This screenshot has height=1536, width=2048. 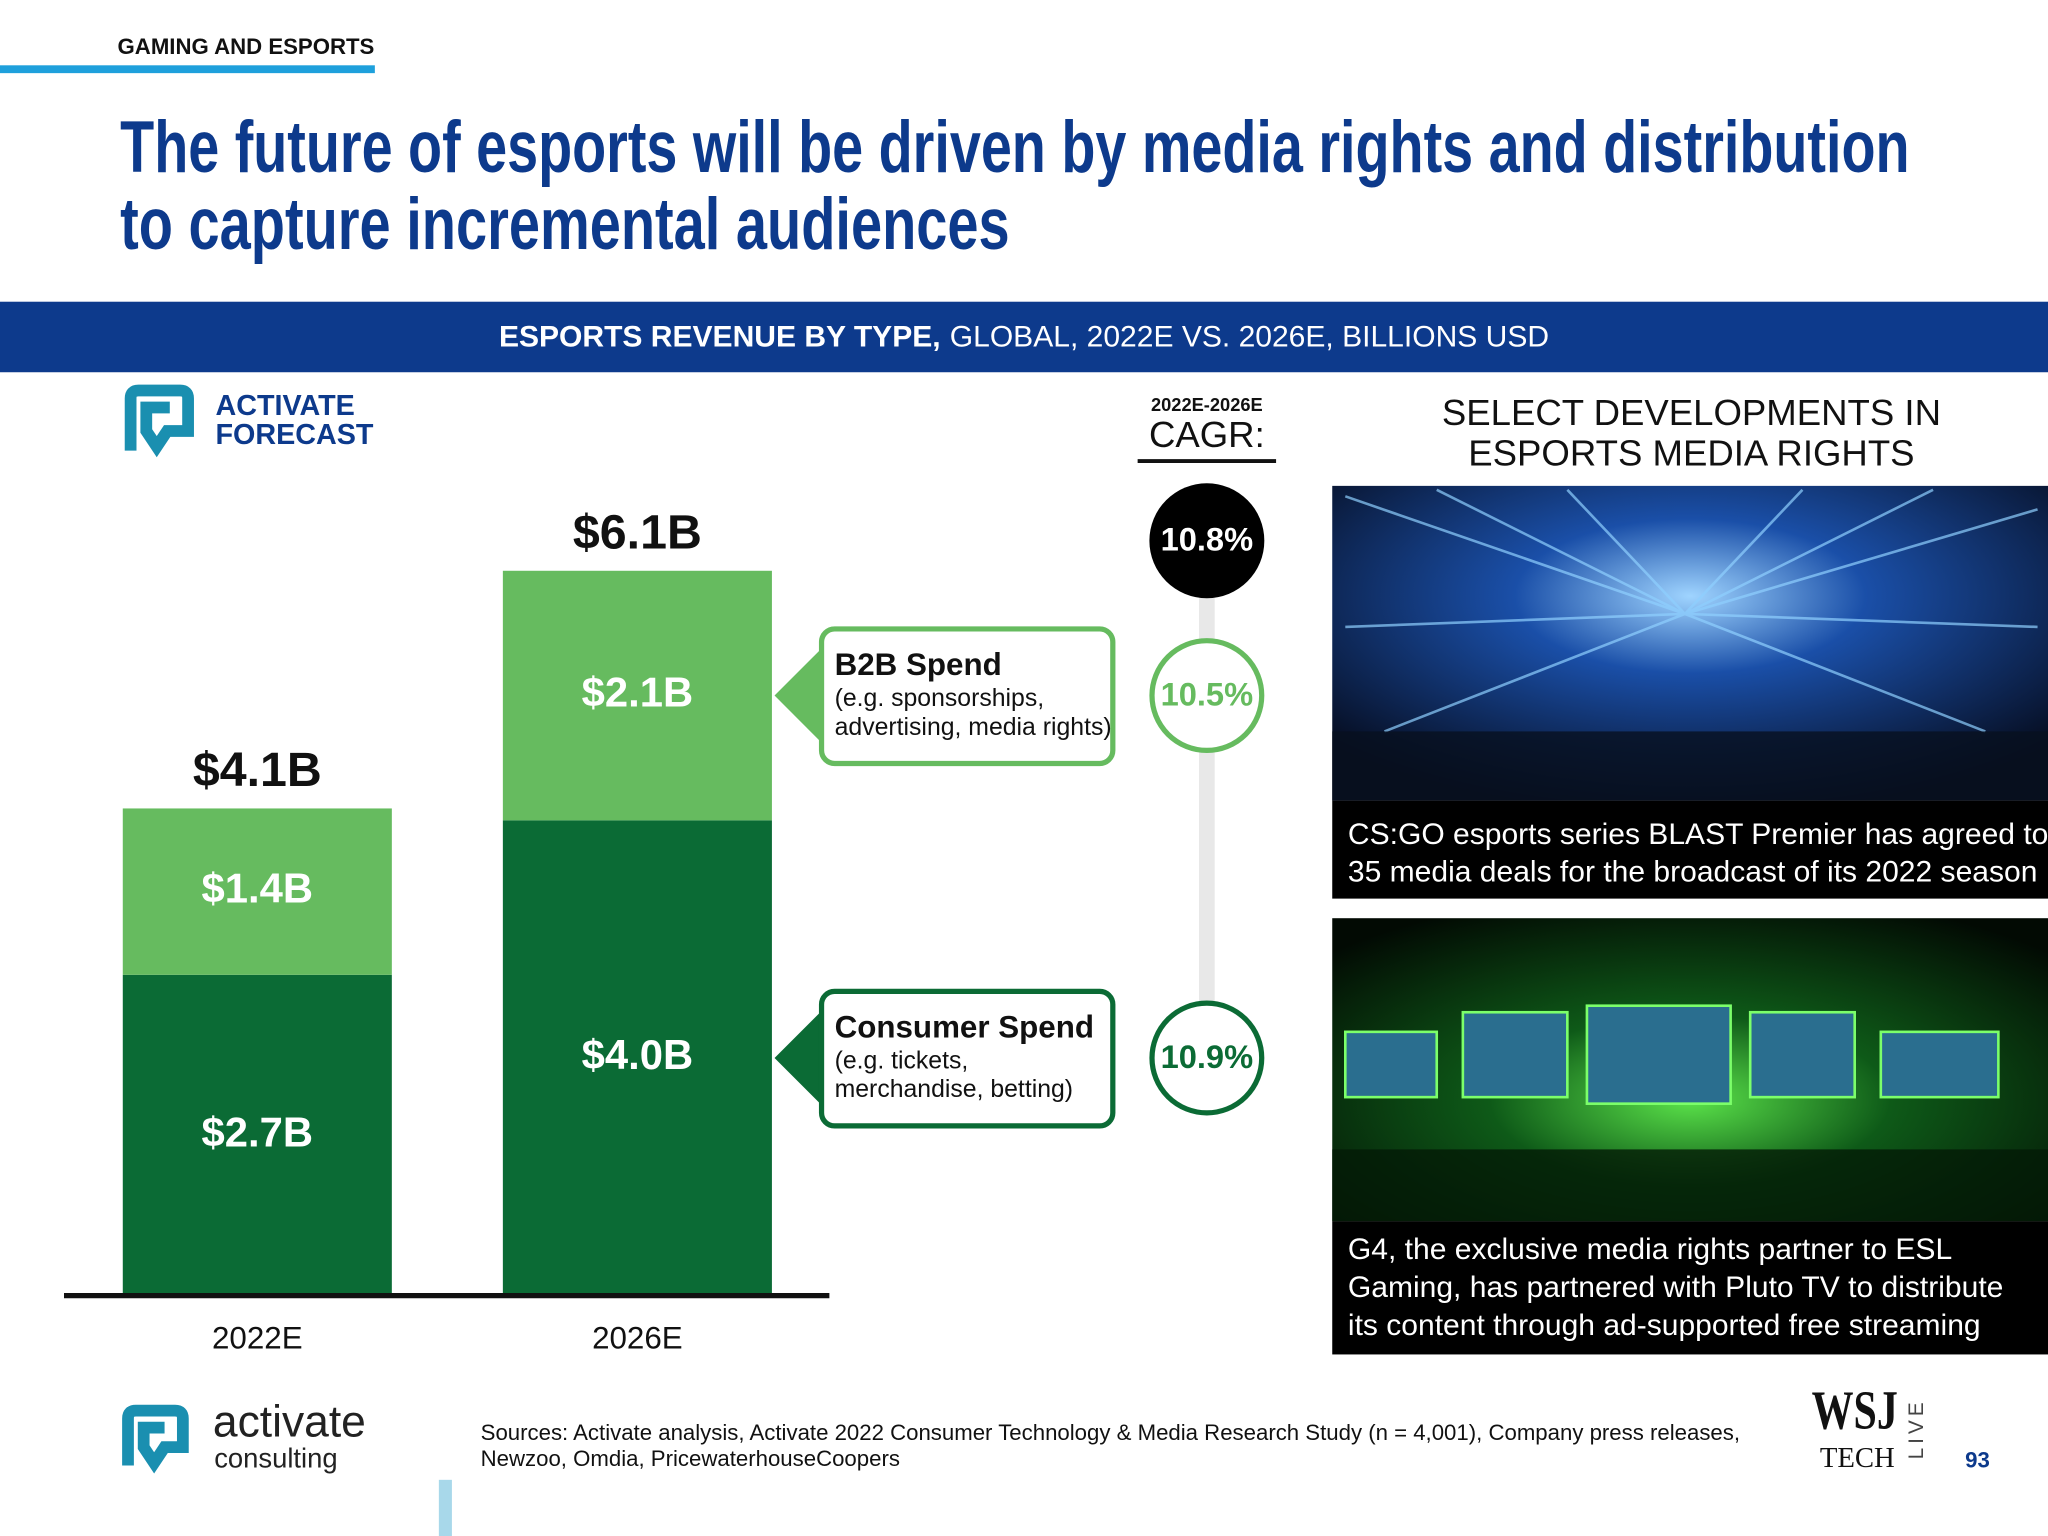 I want to click on sources: Newzoo, Omdia, PricewaterhouseCoopers, so click(x=690, y=1458).